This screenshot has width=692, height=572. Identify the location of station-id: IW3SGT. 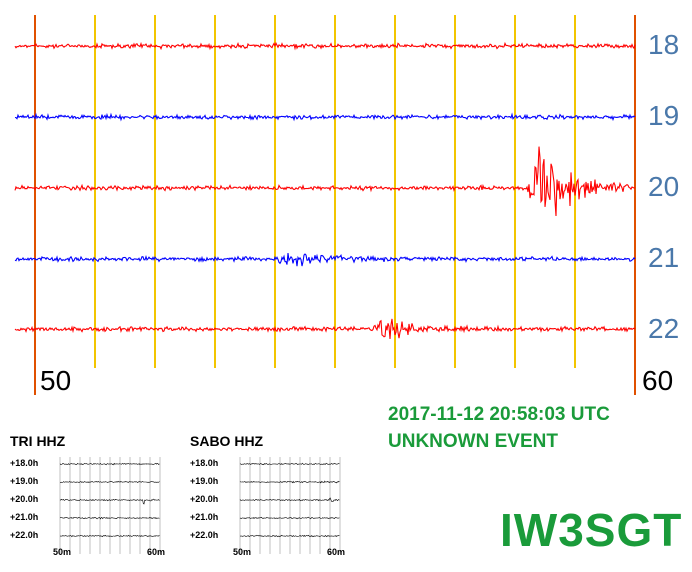
(591, 530).